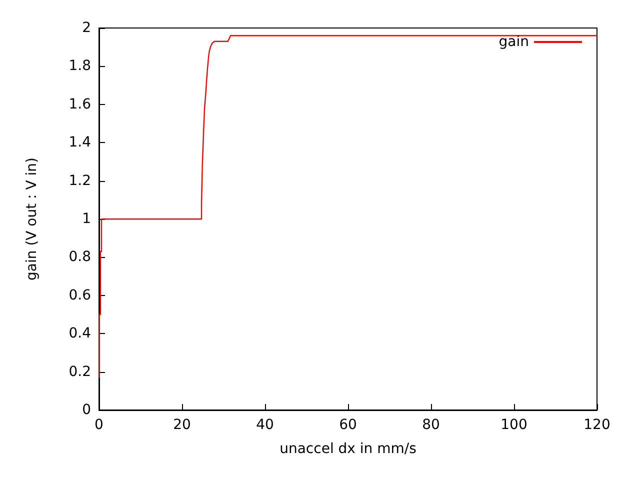  Describe the element at coordinates (99, 425) in the screenshot. I see `x-tick-label: 0` at that location.